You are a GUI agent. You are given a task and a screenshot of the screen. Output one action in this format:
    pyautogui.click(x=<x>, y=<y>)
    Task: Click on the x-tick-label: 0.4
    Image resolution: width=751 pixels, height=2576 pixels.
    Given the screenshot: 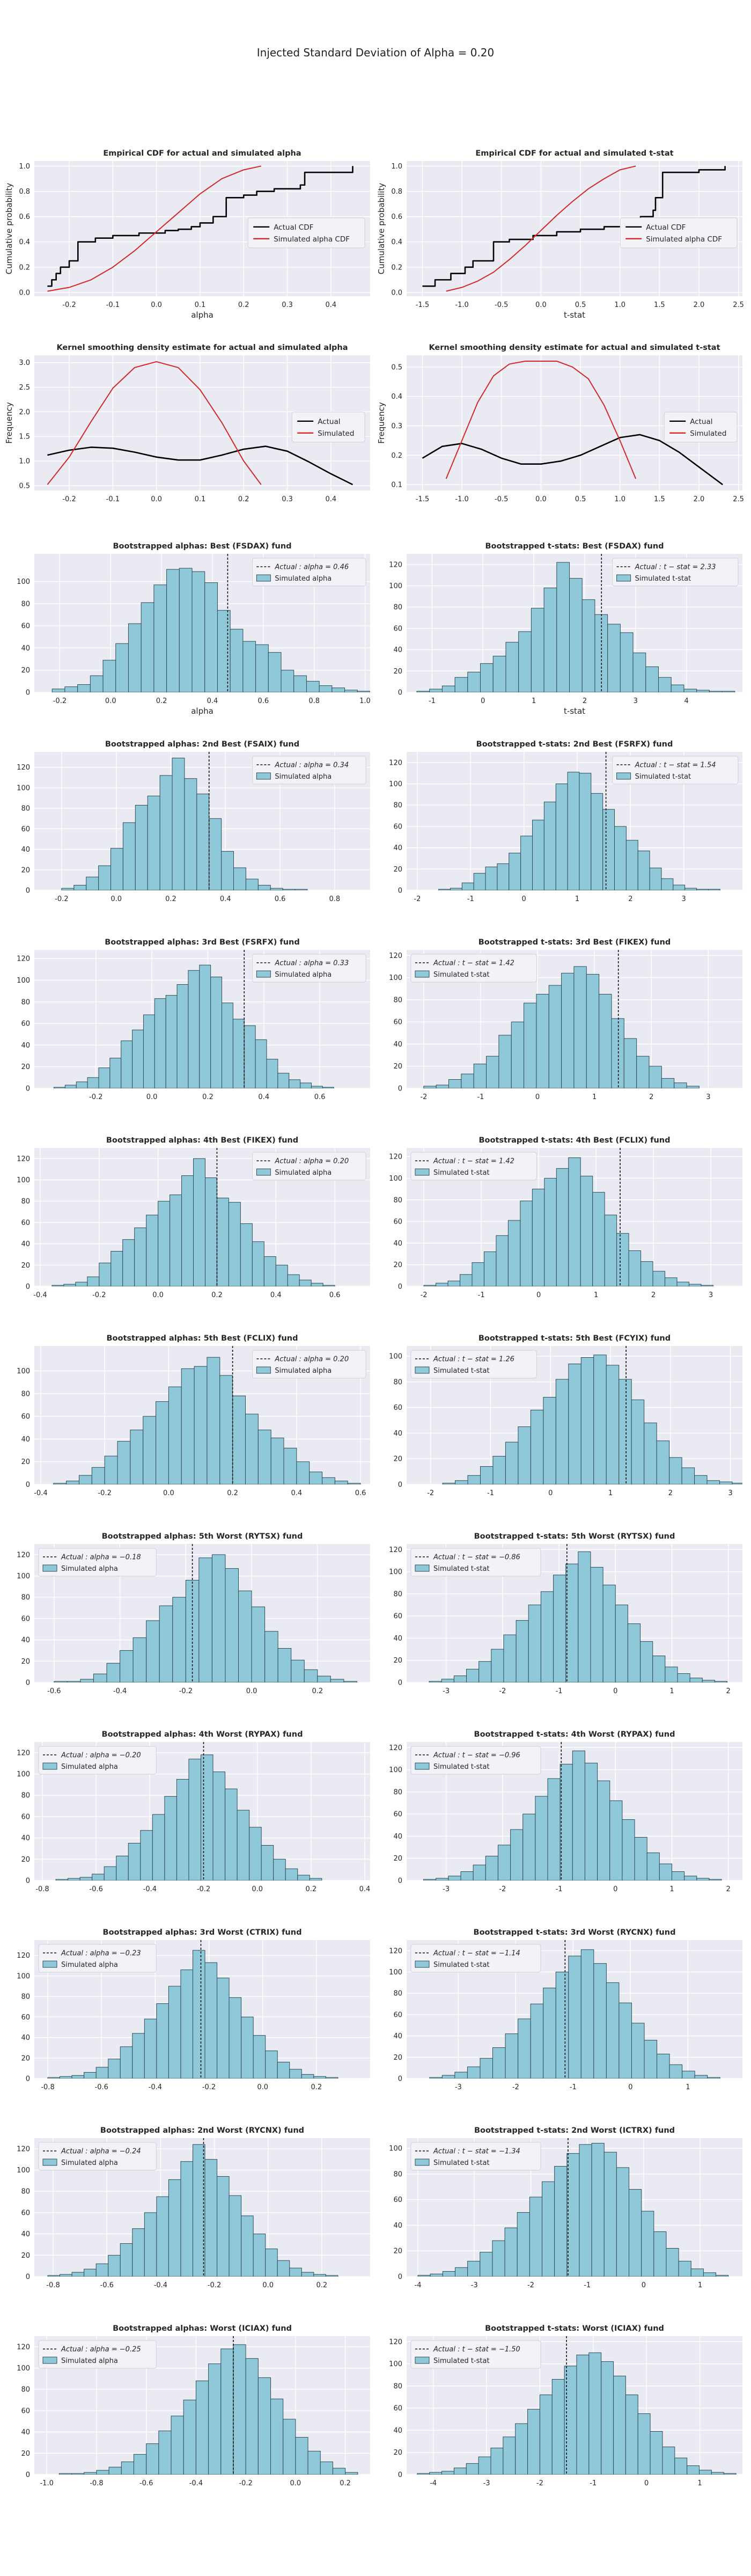 What is the action you would take?
    pyautogui.click(x=225, y=899)
    